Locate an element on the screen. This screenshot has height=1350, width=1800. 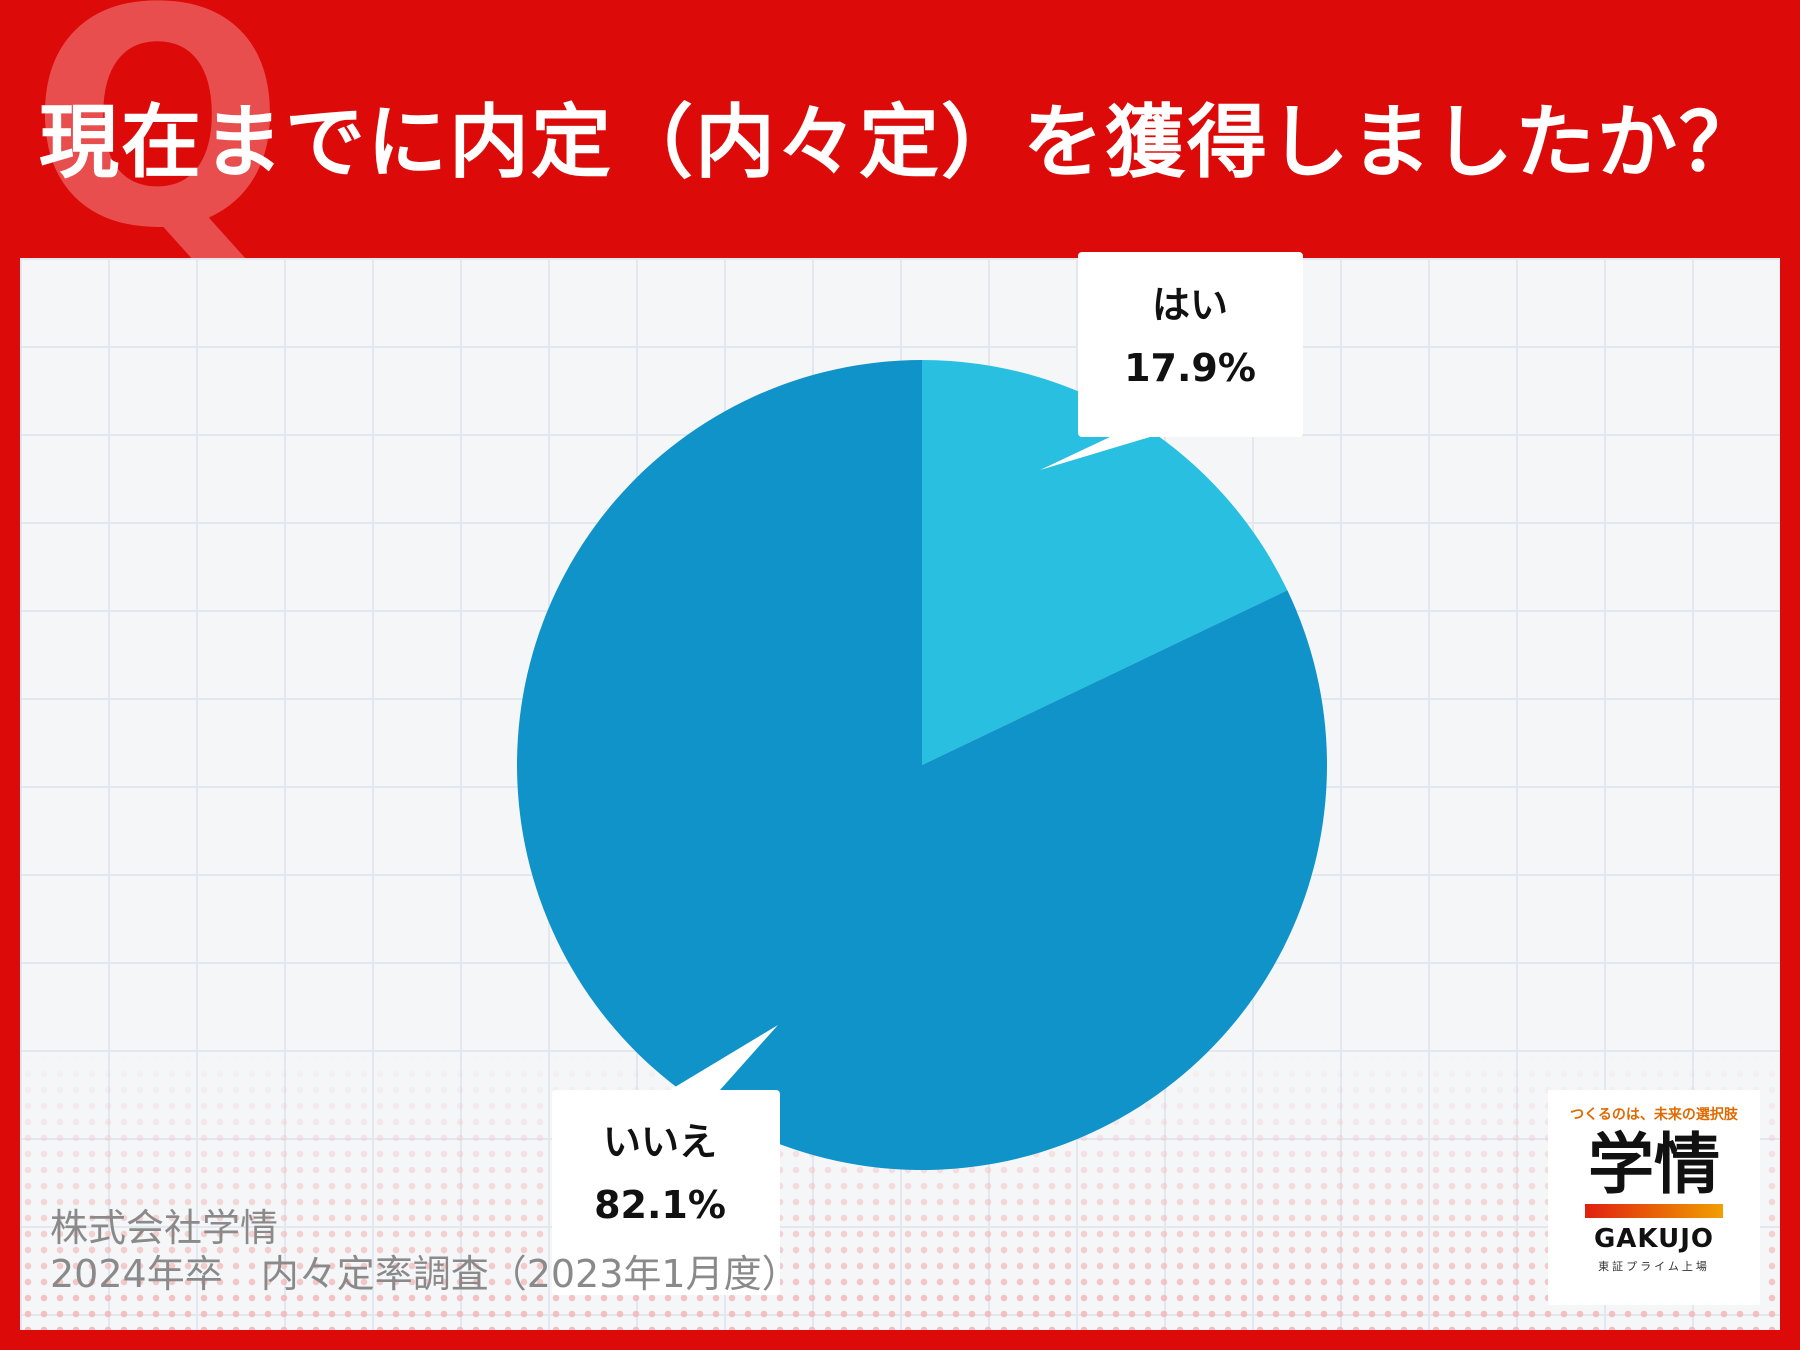
callout-box-no is located at coordinates (666, 1192).